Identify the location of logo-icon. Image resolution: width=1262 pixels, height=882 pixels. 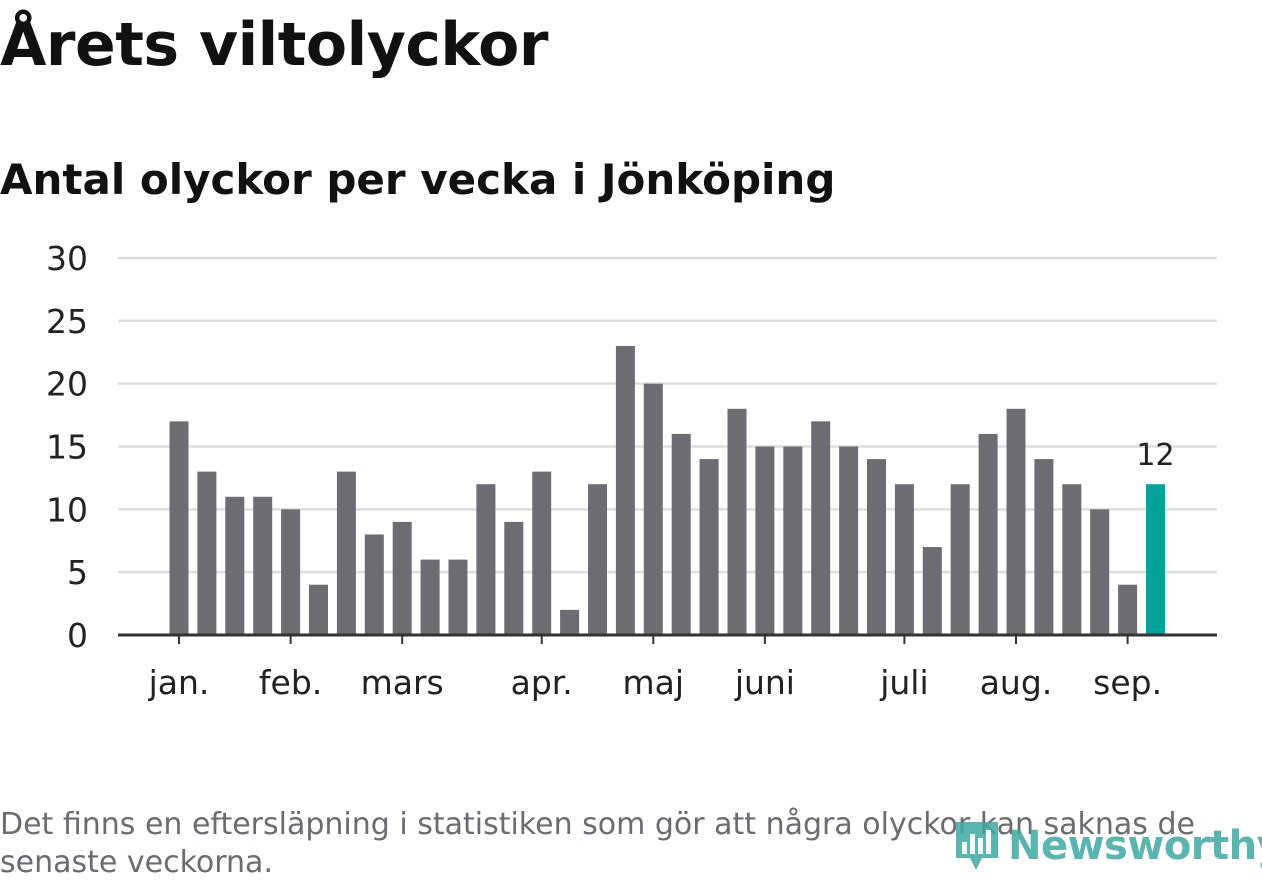
(977, 846).